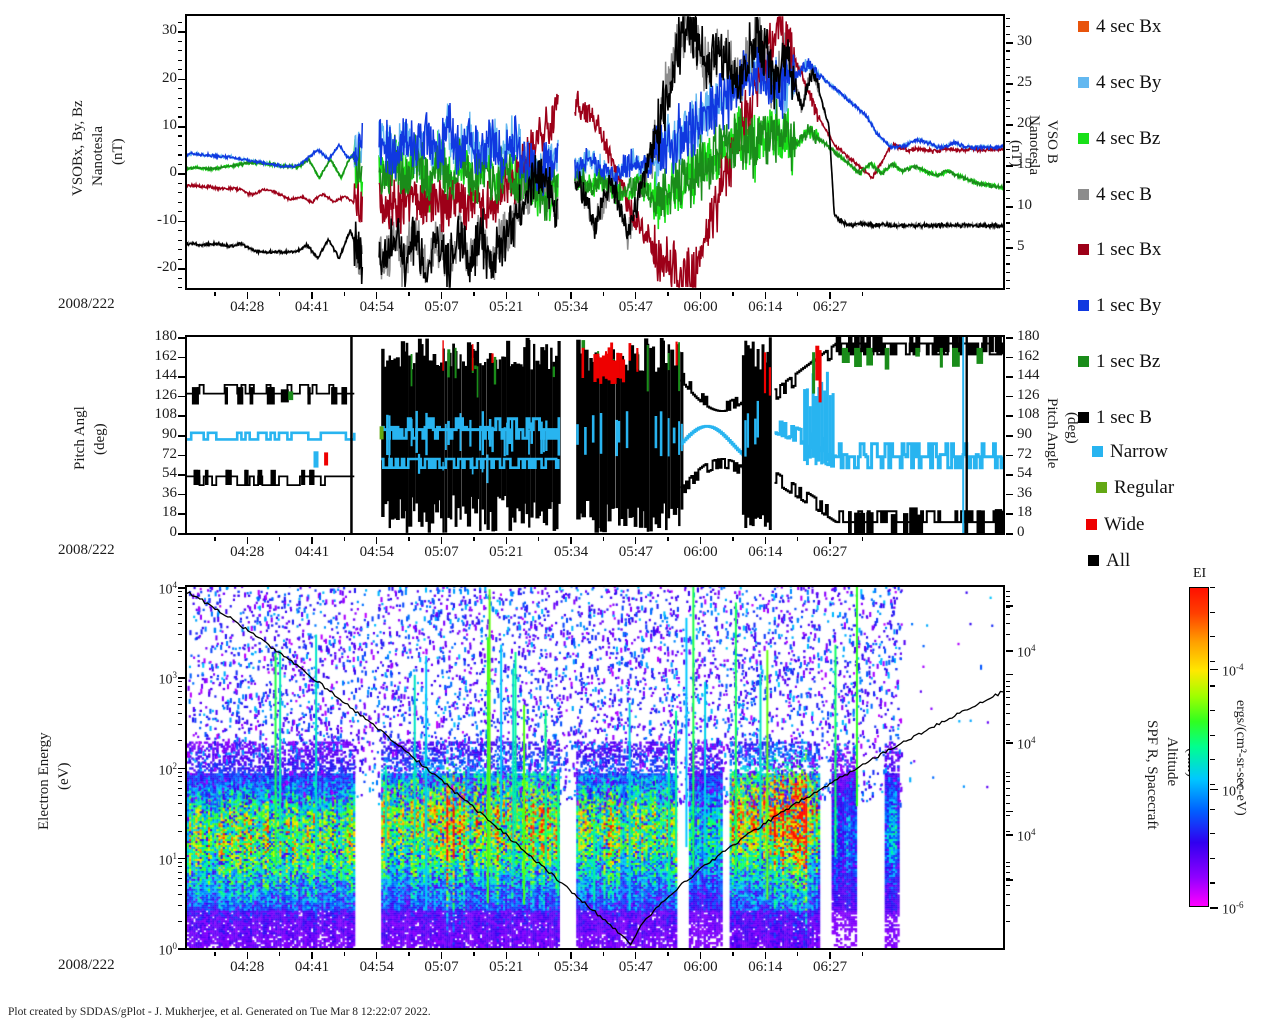 The image size is (1280, 1024). I want to click on legend-label: 4 sec B, so click(1124, 194).